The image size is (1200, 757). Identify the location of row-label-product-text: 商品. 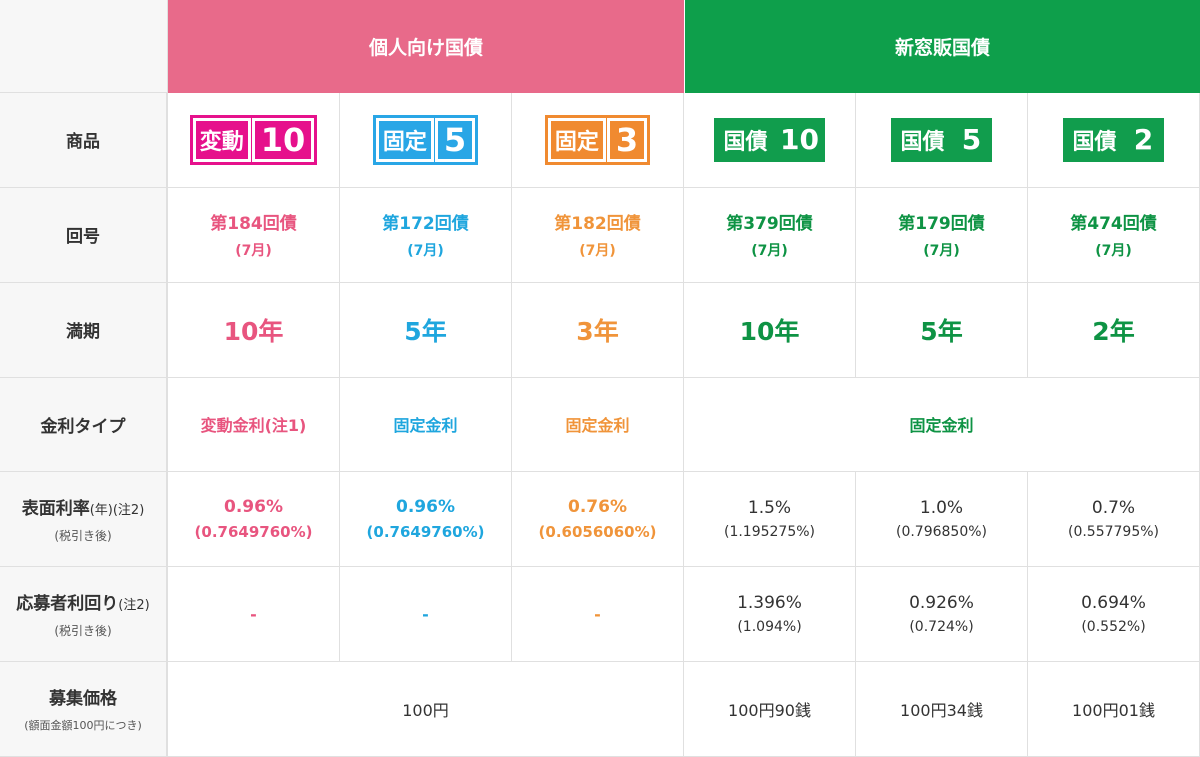
(83, 142).